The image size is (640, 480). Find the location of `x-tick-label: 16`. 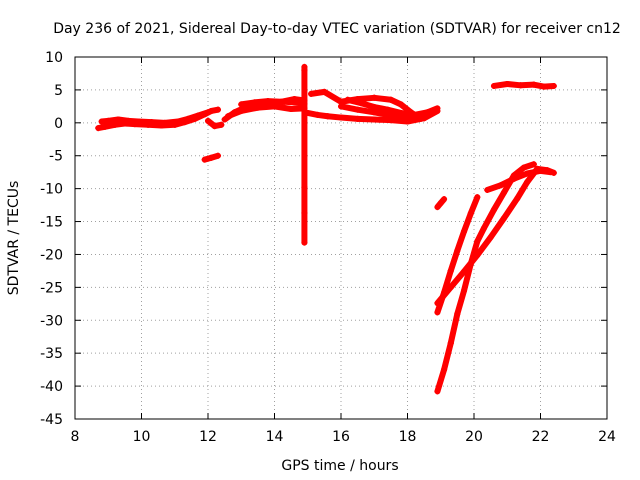

x-tick-label: 16 is located at coordinates (341, 437).